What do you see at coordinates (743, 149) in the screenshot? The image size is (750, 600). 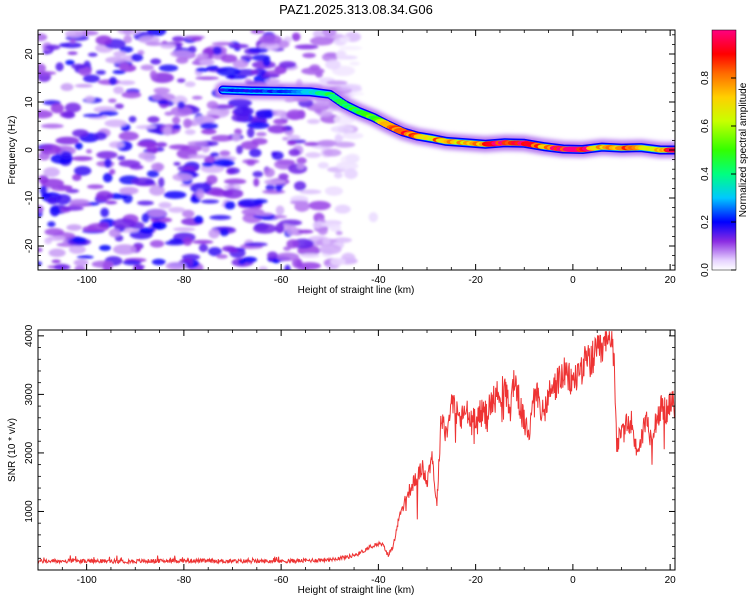 I see `colorbar-label: Normalized spectral amplitude` at bounding box center [743, 149].